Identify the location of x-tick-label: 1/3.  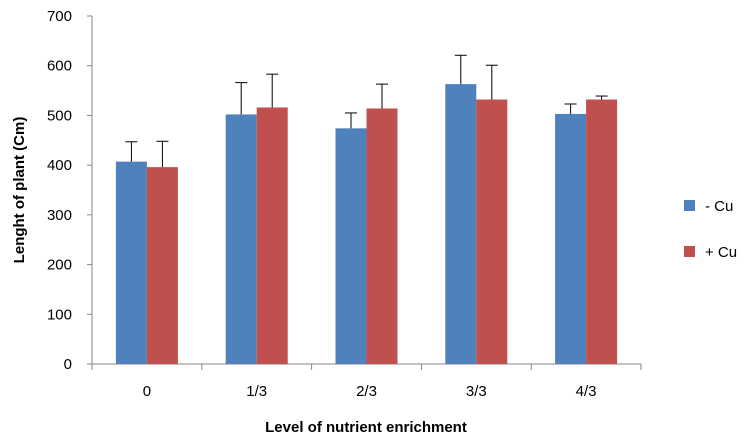
(256, 391).